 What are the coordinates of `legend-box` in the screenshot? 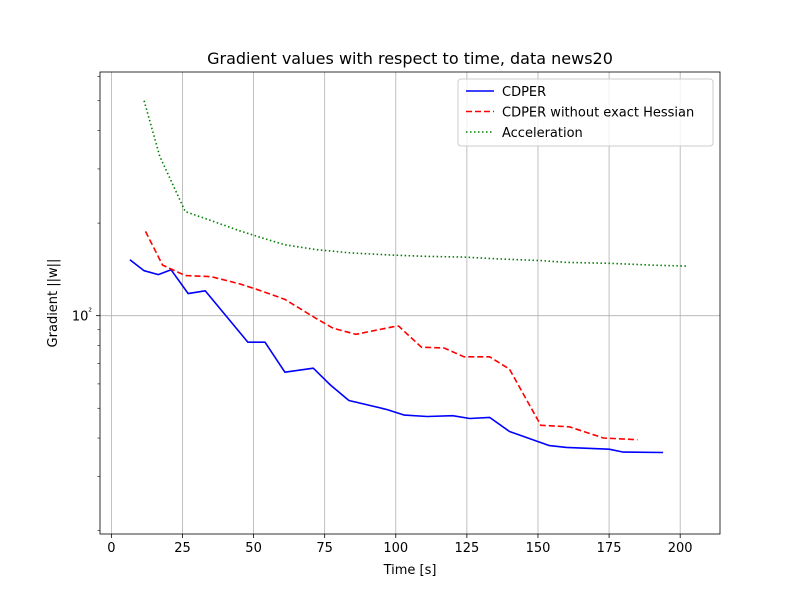 It's located at (585, 112).